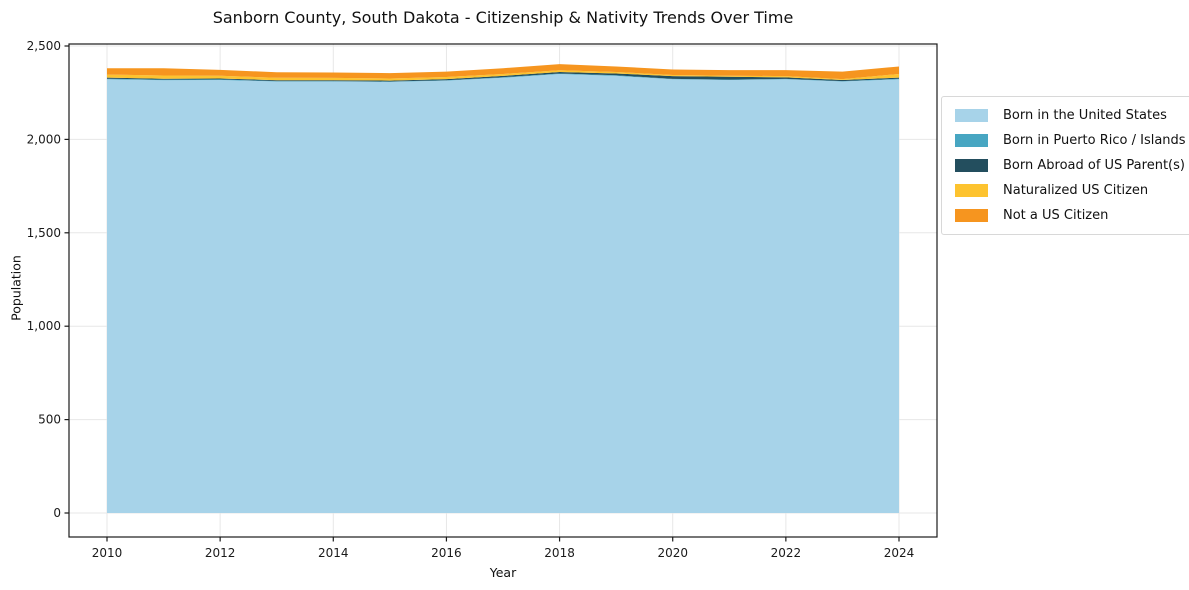 Image resolution: width=1189 pixels, height=590 pixels. I want to click on x-axis-label: Year, so click(503, 572).